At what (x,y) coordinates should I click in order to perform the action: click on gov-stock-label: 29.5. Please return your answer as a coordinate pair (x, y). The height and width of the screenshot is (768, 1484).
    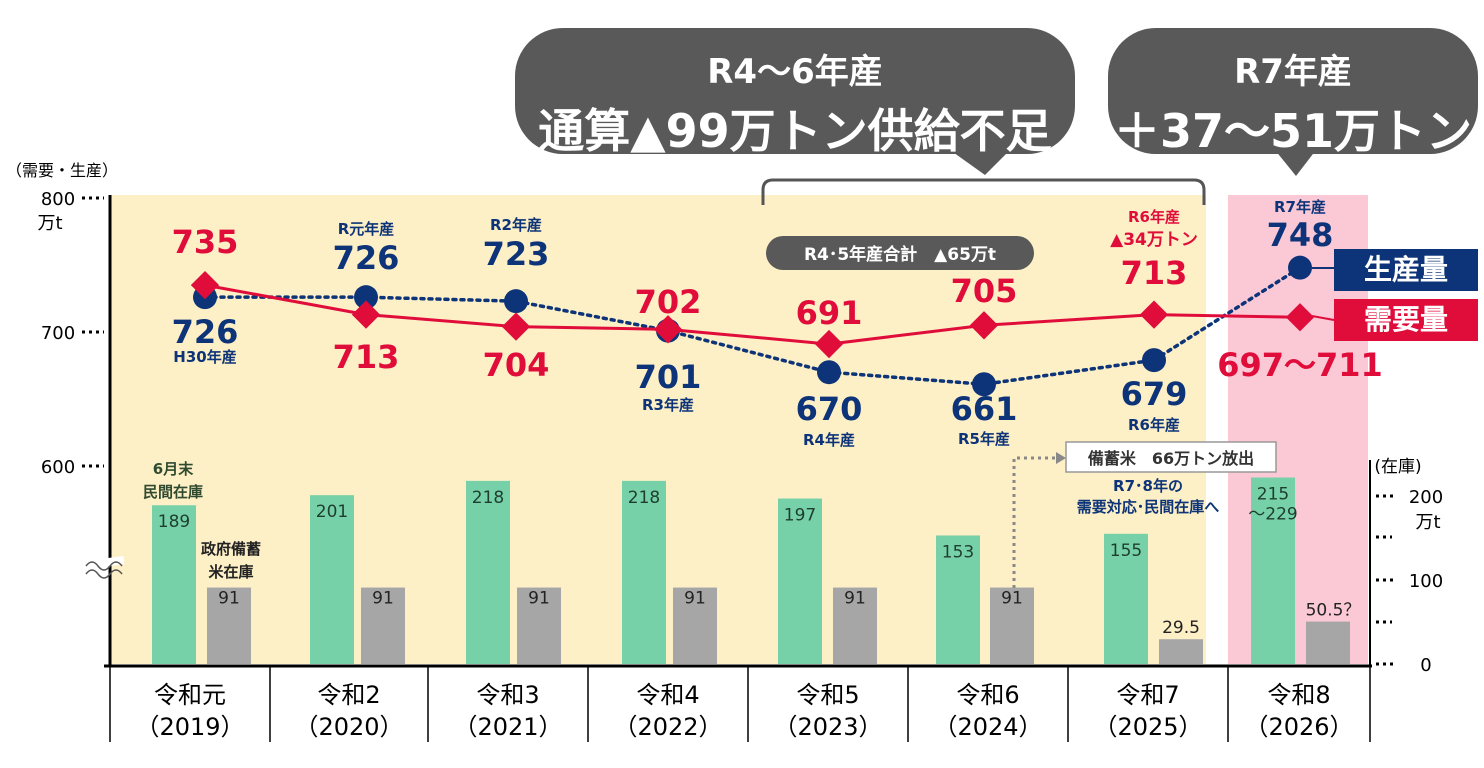
    Looking at the image, I should click on (1181, 628).